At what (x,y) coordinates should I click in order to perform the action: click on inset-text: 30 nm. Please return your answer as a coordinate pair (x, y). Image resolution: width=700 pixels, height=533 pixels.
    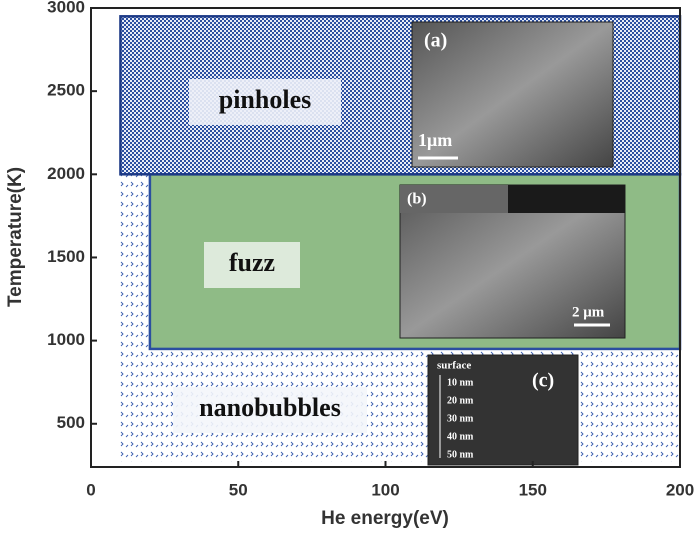
    Looking at the image, I should click on (460, 418).